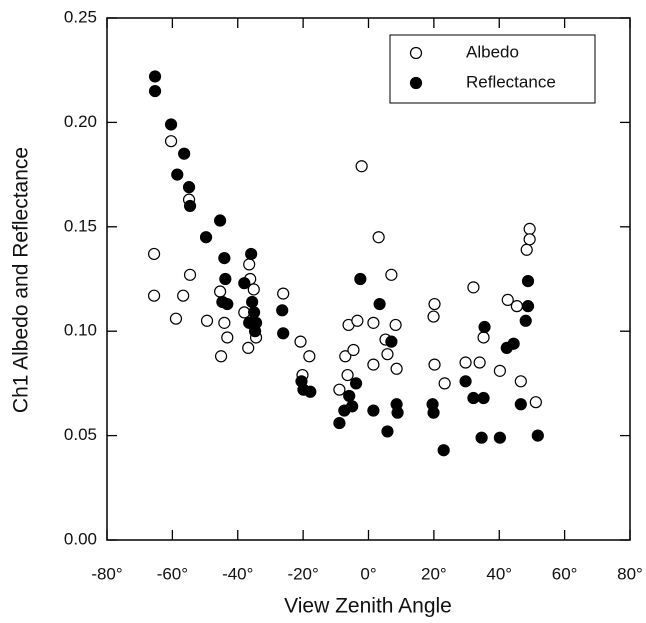 Image resolution: width=646 pixels, height=623 pixels. I want to click on y-axis-title: Ch1 Albedo and Reflectance, so click(21, 280).